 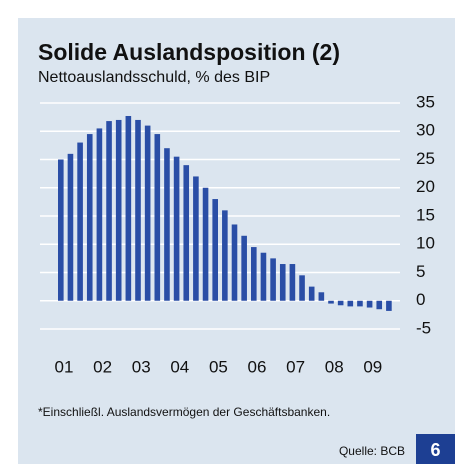 What do you see at coordinates (257, 366) in the screenshot?
I see `x-tick-label: 06` at bounding box center [257, 366].